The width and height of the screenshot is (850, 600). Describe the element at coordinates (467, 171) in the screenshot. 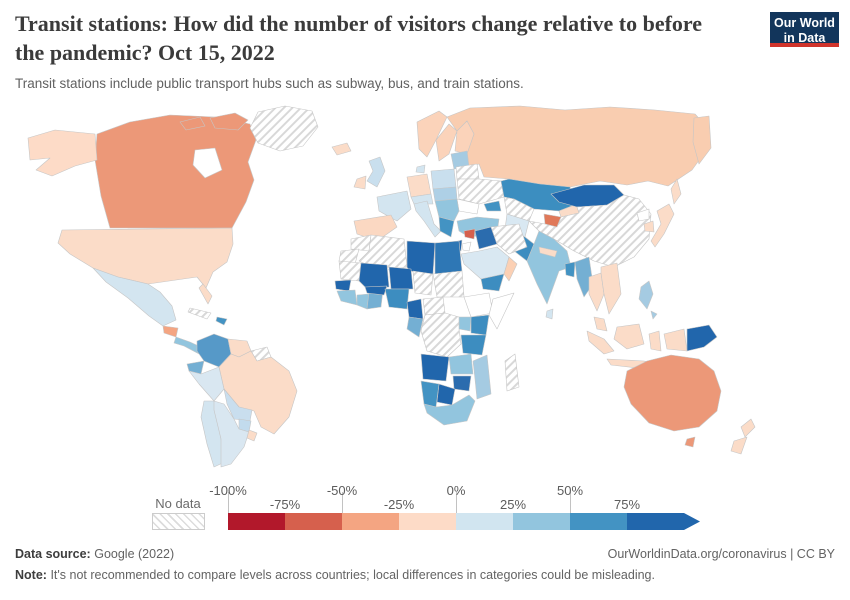

I see `country-belarus` at that location.